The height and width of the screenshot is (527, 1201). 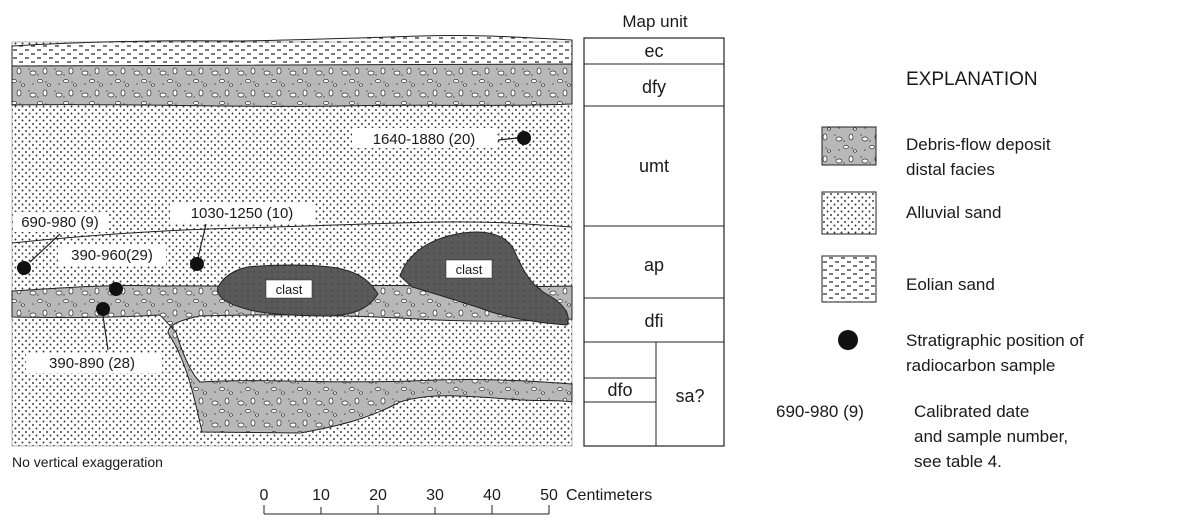 What do you see at coordinates (653, 321) in the screenshot?
I see `unit-dfi: dfi` at bounding box center [653, 321].